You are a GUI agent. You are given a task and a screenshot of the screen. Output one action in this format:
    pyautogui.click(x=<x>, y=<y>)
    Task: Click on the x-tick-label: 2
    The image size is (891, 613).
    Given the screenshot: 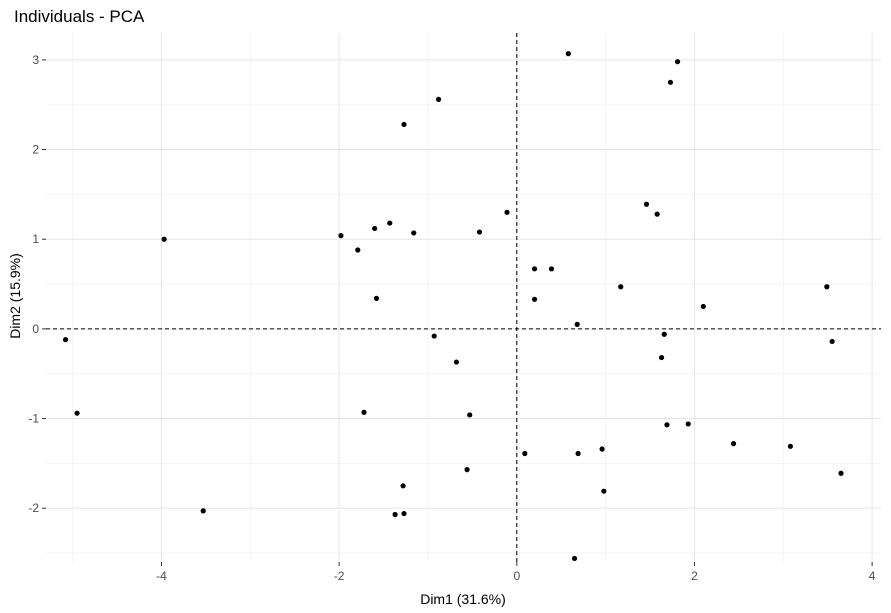 What is the action you would take?
    pyautogui.click(x=694, y=576)
    